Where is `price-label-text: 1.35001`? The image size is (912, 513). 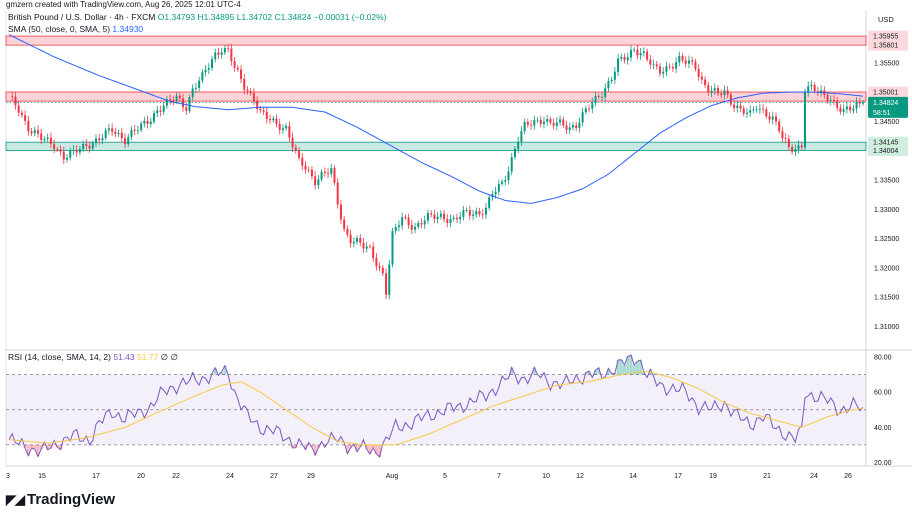 price-label-text: 1.35001 is located at coordinates (885, 93).